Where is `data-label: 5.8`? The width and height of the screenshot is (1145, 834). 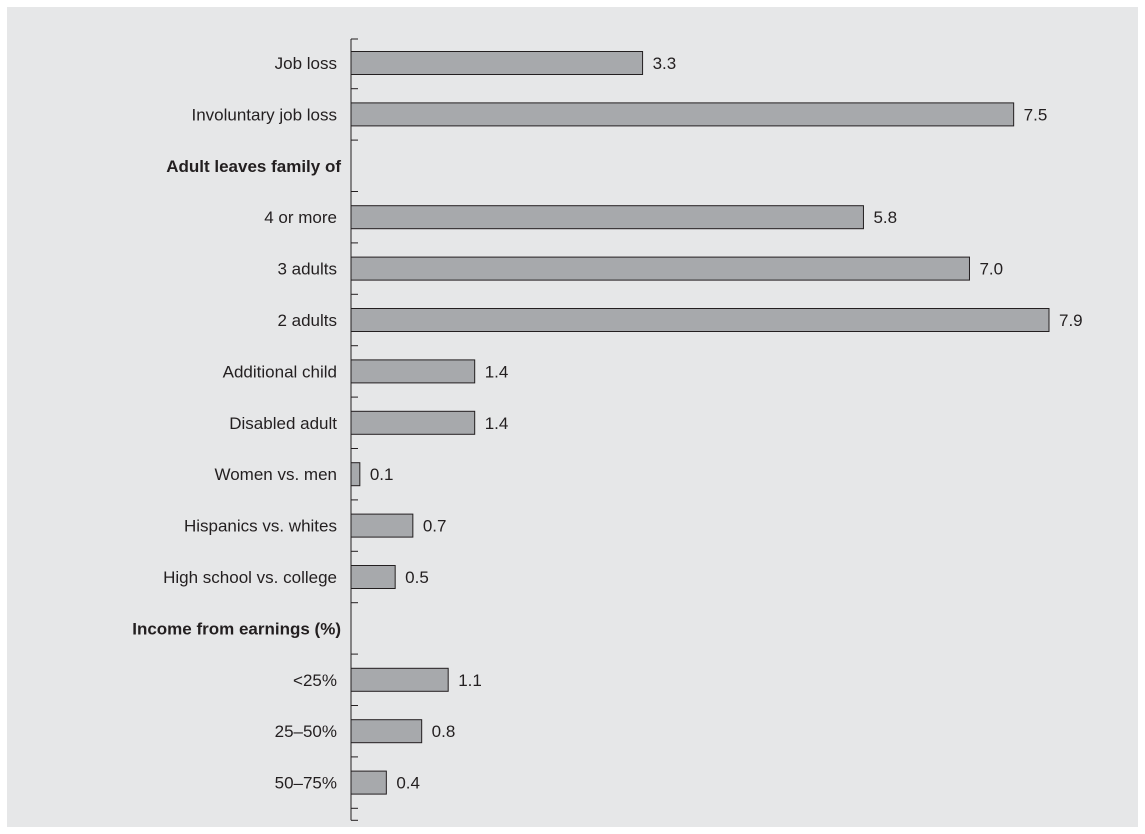 data-label: 5.8 is located at coordinates (885, 217).